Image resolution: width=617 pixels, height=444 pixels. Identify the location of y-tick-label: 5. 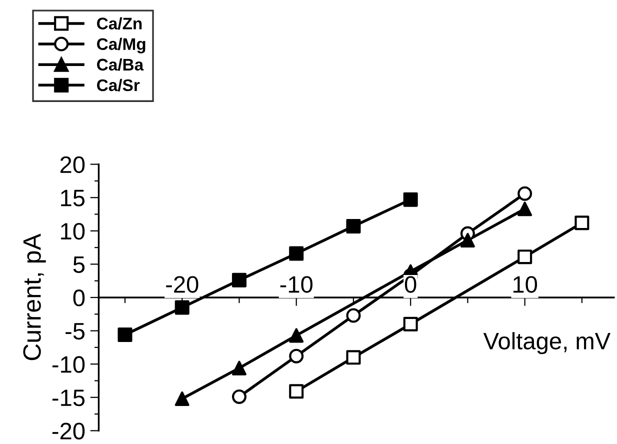
(79, 264).